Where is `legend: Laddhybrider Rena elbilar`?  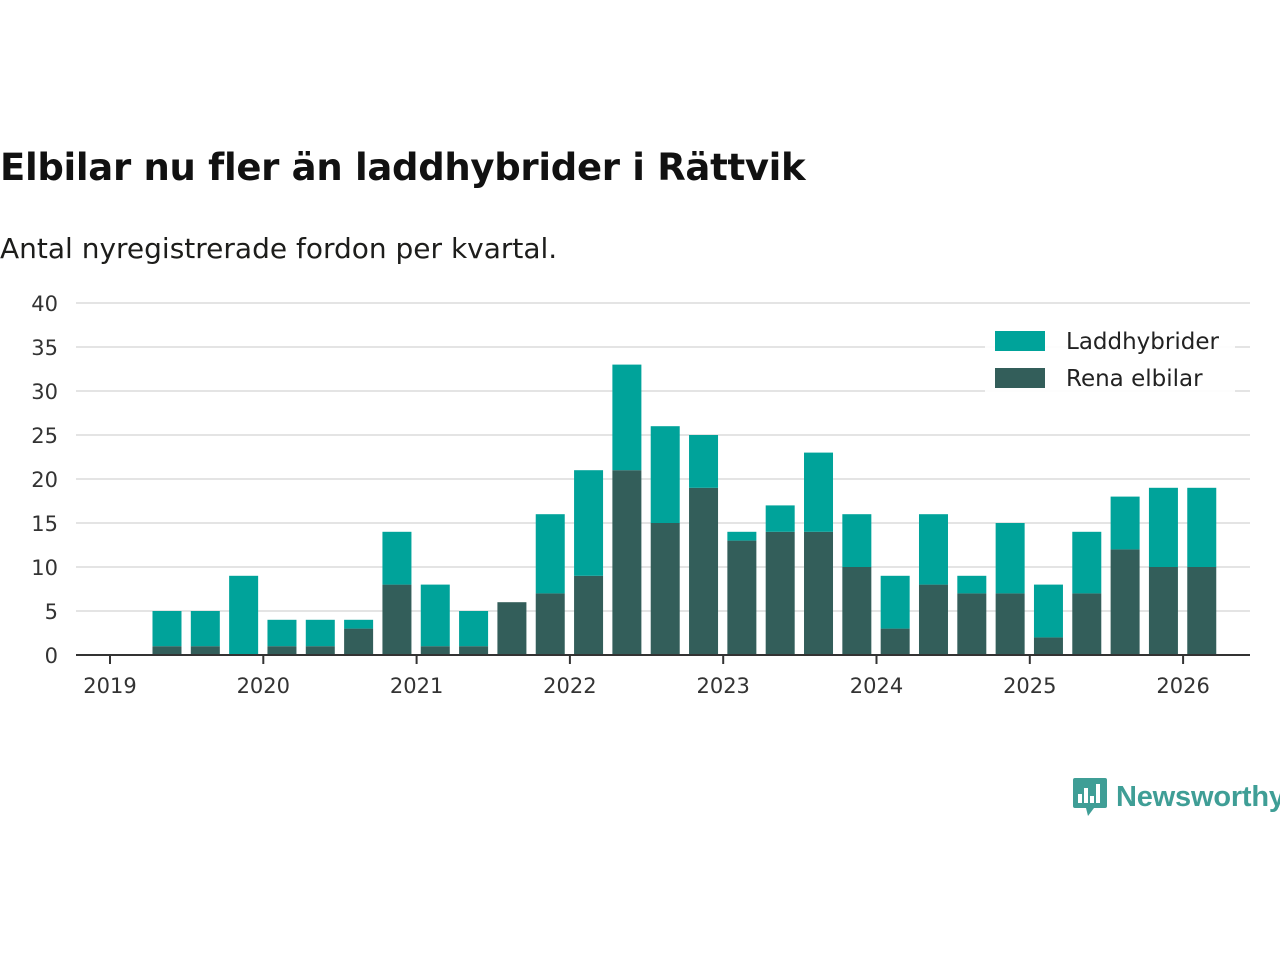
legend: Laddhybrider Rena elbilar is located at coordinates (1110, 358).